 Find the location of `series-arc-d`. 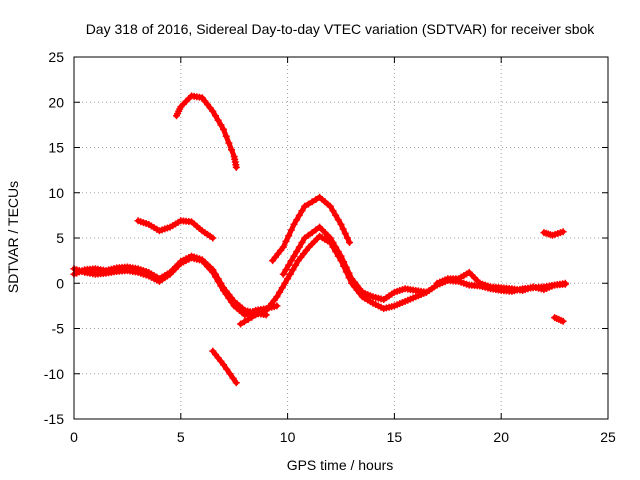

series-arc-d is located at coordinates (175, 229).